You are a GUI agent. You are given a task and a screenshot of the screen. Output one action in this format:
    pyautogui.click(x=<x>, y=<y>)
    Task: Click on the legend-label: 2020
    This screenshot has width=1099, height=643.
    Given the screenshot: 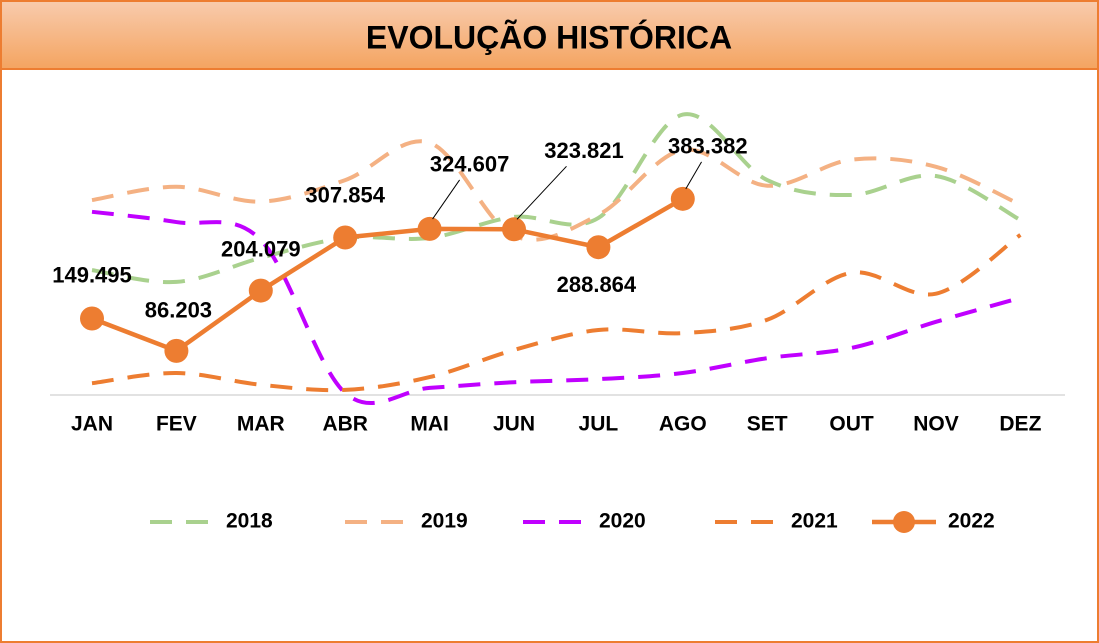 What is the action you would take?
    pyautogui.click(x=622, y=521)
    